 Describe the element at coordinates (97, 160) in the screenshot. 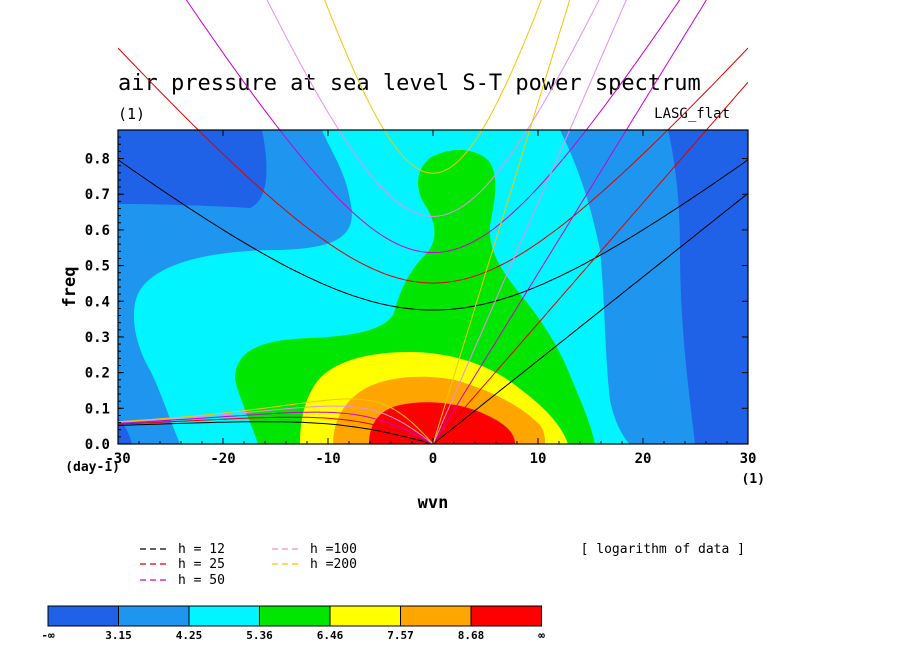

I see `y-tick-label-8: 0.8` at that location.